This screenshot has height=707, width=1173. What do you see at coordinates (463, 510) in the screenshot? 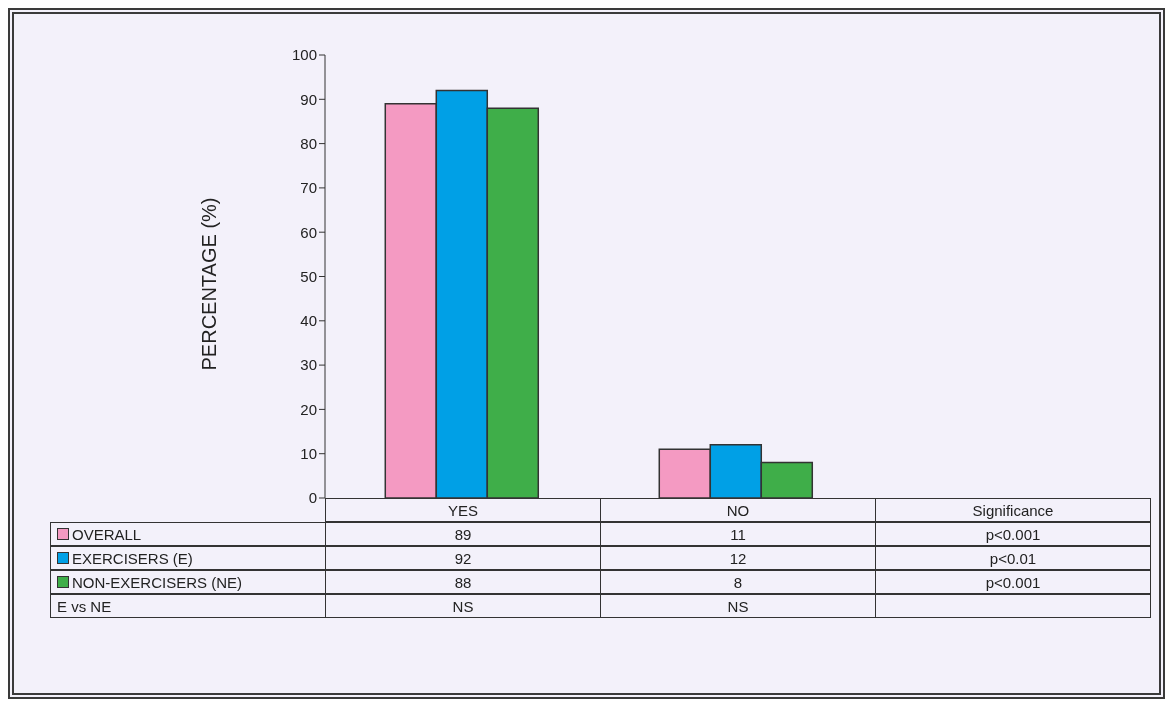
I see `x-tick-label: YES` at bounding box center [463, 510].